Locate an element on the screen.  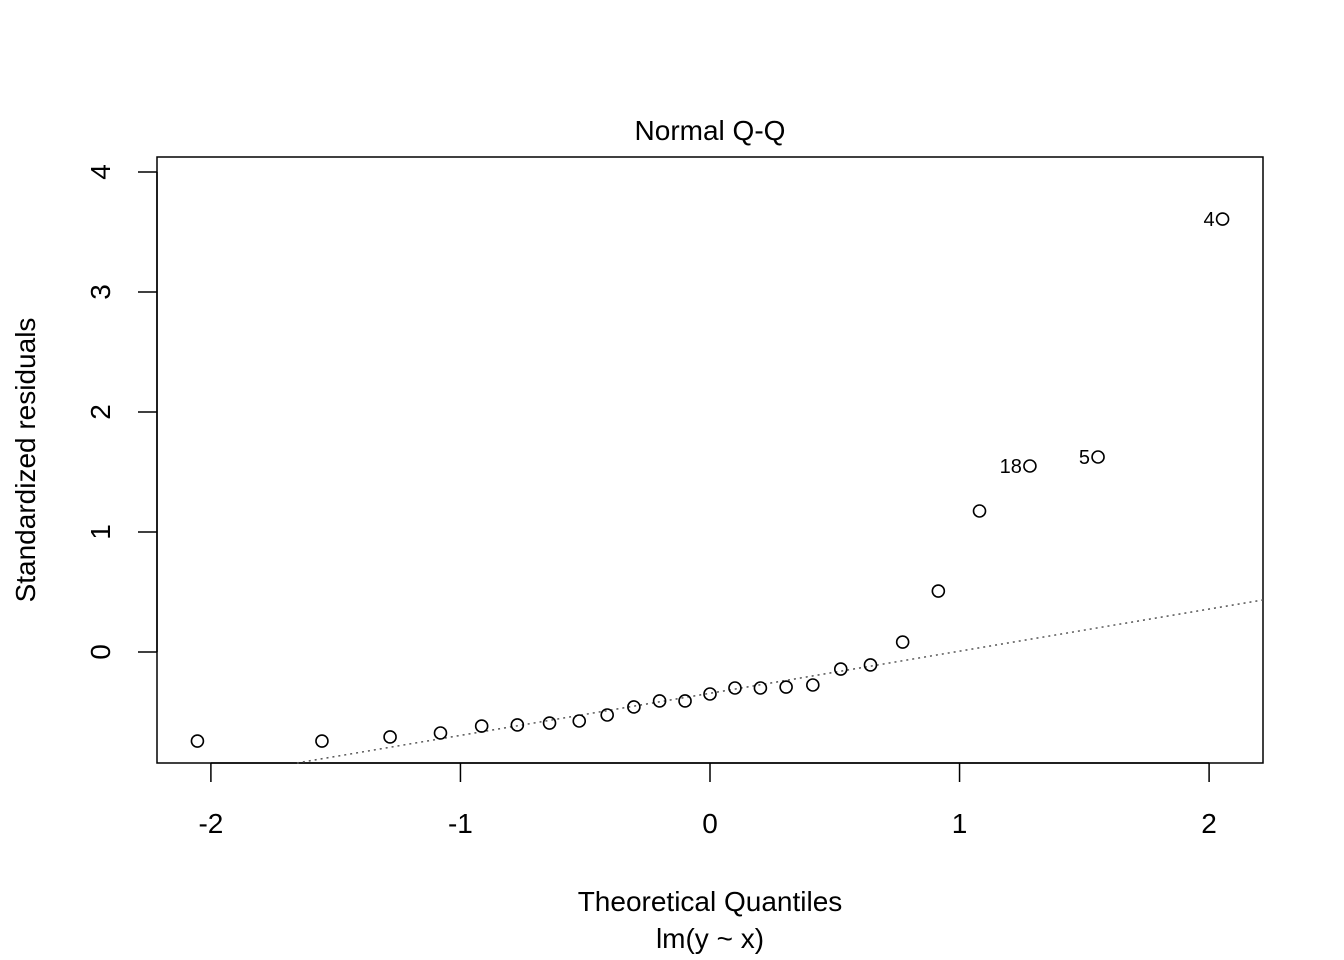
y-tick-label: 0 is located at coordinates (100, 652).